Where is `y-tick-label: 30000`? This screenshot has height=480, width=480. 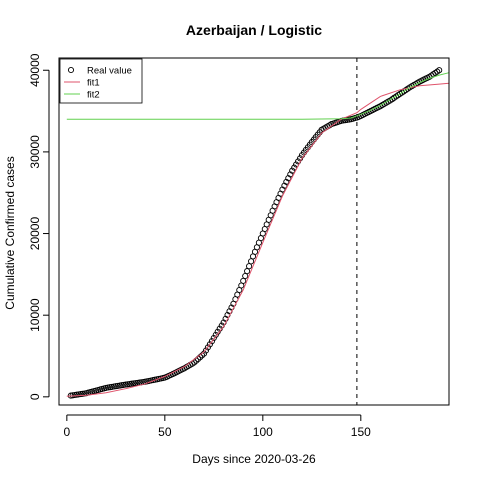
y-tick-label: 30000 is located at coordinates (35, 152).